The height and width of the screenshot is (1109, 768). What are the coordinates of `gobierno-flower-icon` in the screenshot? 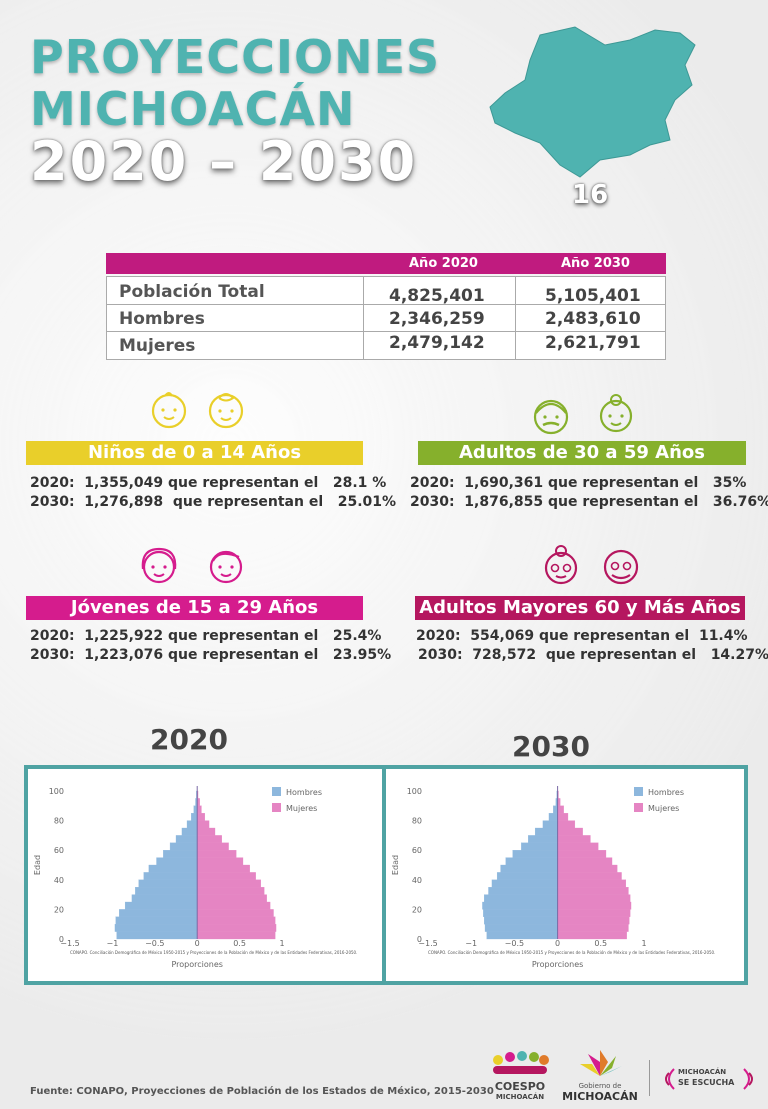 It's located at (601, 1063).